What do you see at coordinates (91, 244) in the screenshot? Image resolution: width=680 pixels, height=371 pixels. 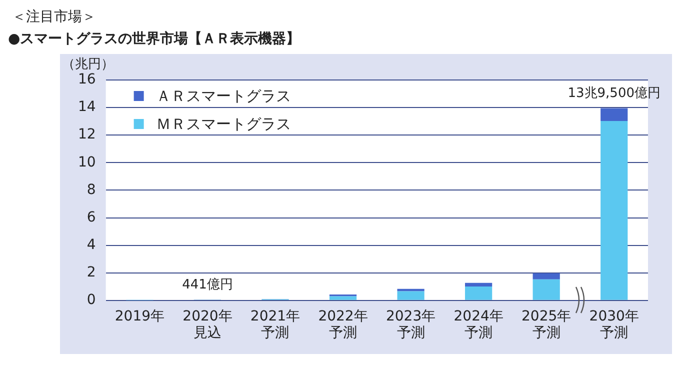 I see `y-tick-label: 4` at bounding box center [91, 244].